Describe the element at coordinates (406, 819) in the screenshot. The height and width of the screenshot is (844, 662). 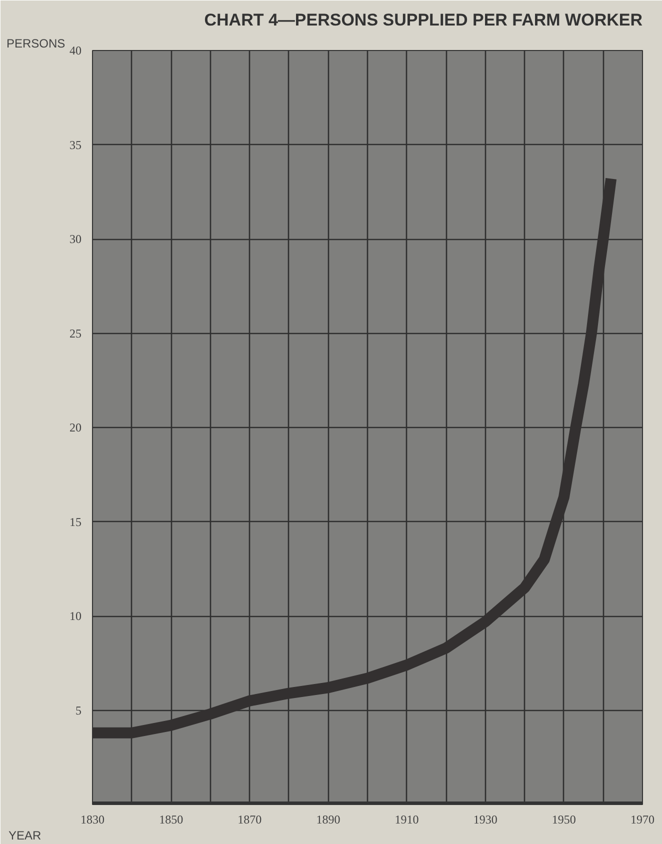
I see `x-tick-label: 1910` at that location.